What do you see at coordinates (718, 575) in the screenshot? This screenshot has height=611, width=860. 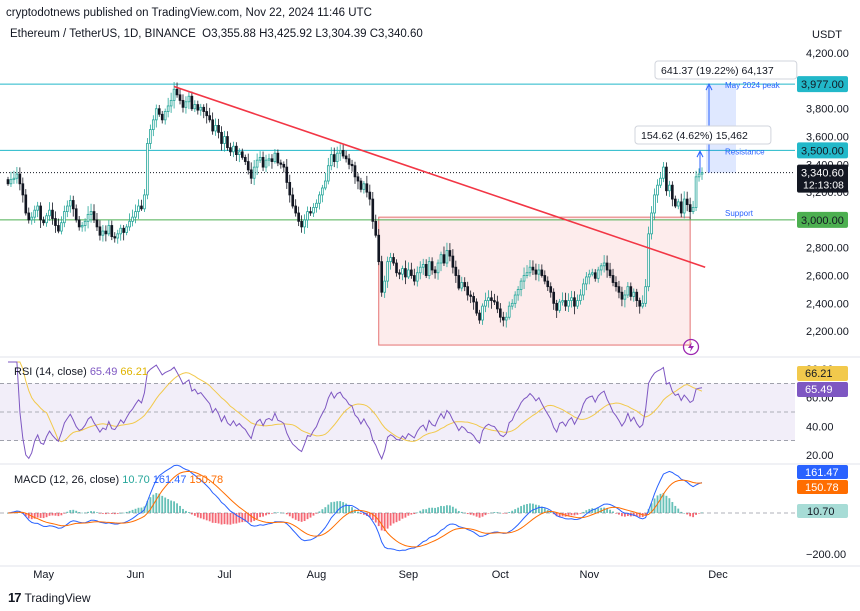 I see `x-tick-label: Dec` at bounding box center [718, 575].